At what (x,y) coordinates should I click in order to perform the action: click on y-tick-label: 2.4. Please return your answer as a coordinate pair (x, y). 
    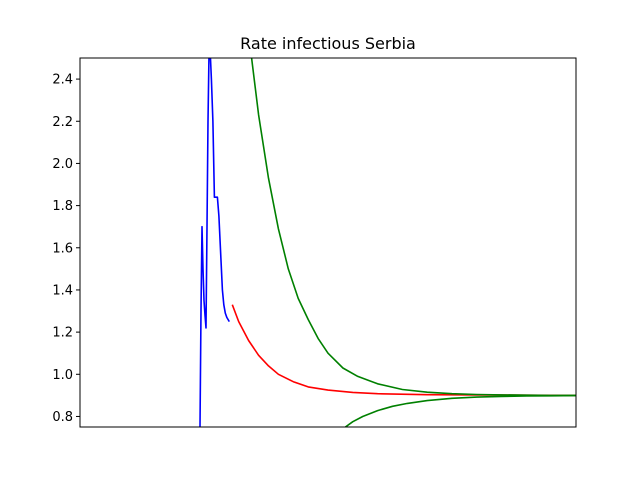
    Looking at the image, I should click on (62, 80).